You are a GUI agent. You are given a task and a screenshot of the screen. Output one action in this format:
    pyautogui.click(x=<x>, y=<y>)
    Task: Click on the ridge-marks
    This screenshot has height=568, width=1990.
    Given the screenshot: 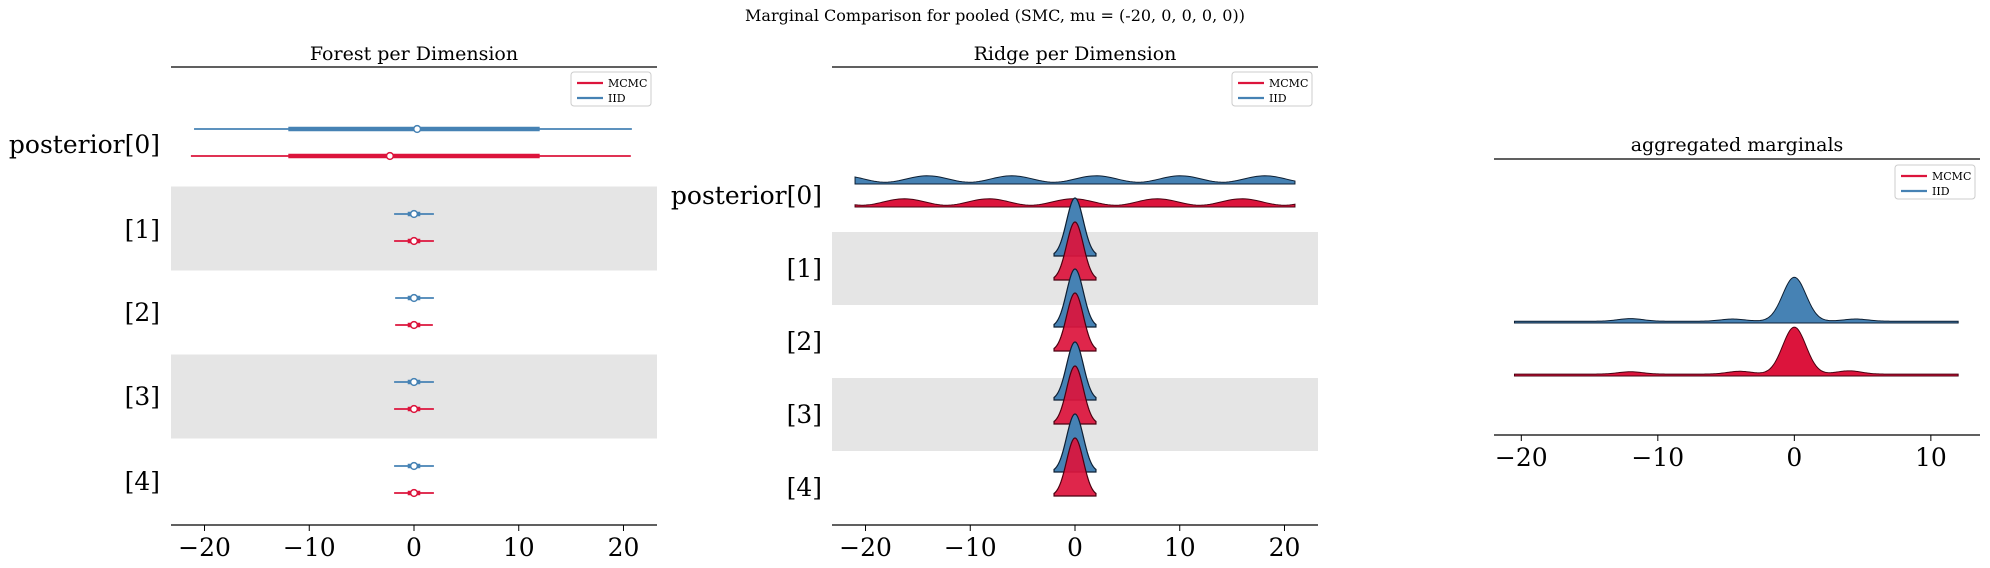 What is the action you would take?
    pyautogui.click(x=1075, y=336)
    